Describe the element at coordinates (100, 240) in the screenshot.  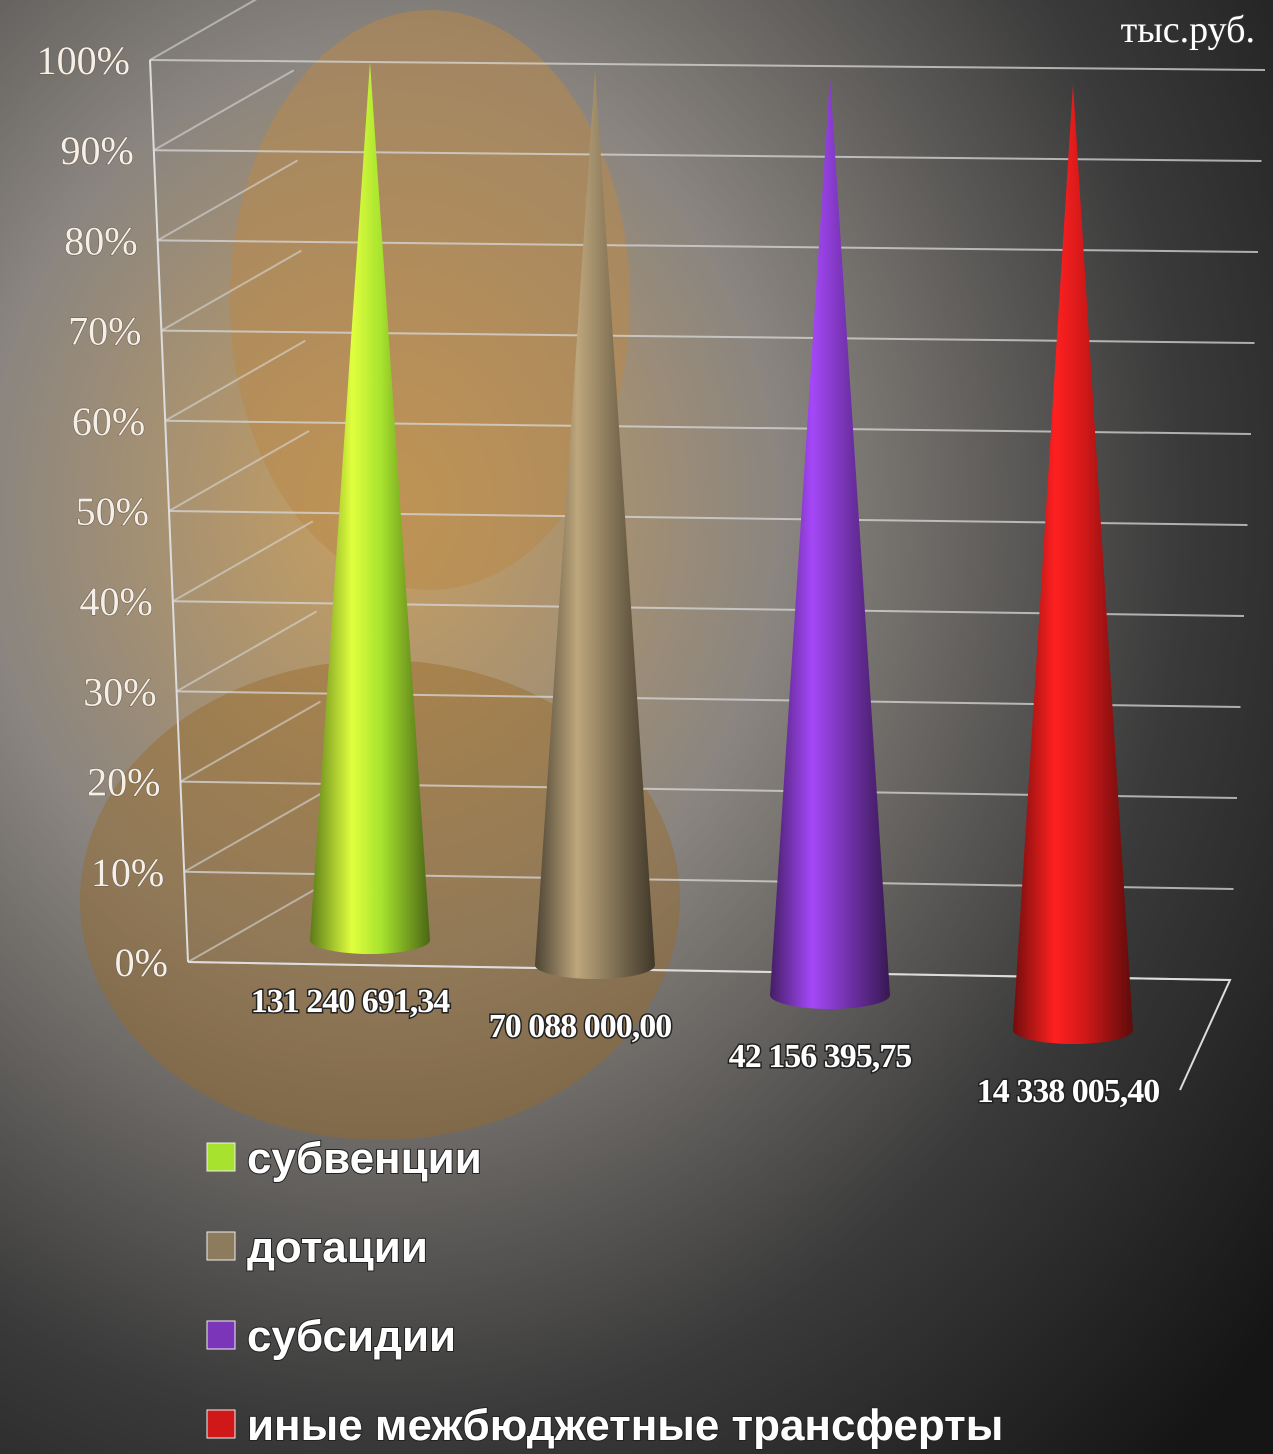
I see `y-tick-label: 80%` at that location.